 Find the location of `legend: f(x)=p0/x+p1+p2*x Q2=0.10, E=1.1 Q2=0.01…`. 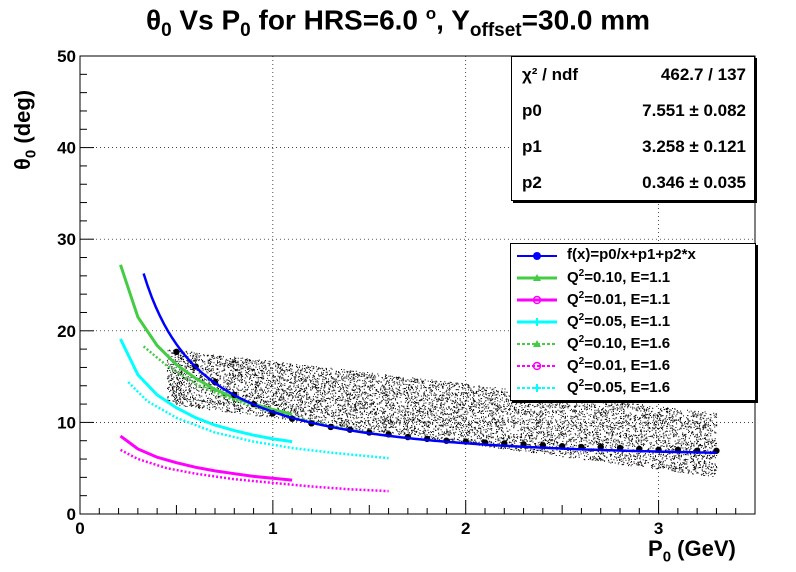

legend: f(x)=p0/x+p1+p2*x Q2=0.10, E=1.1 Q2=0.01… is located at coordinates (633, 322).